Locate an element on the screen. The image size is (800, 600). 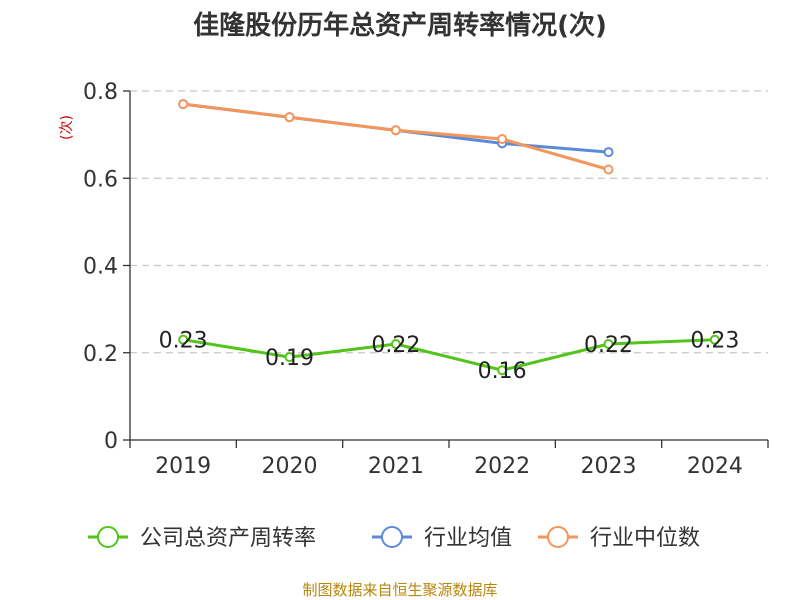
source-note: 制图数据来自恒生聚源数据库 is located at coordinates (399, 590).